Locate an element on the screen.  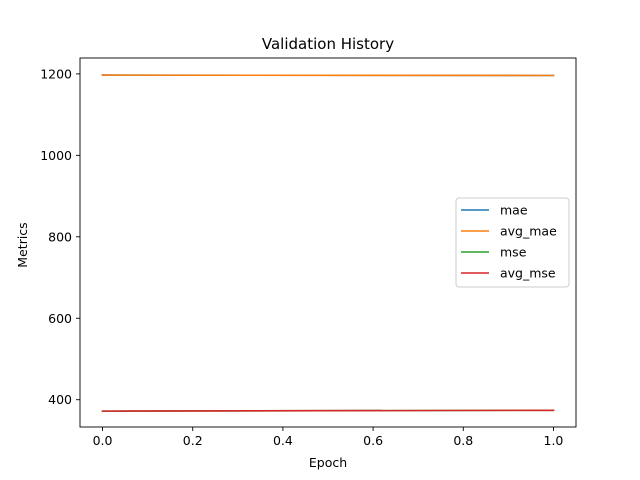
legend-label-avg_mae: avg_mae is located at coordinates (528, 231).